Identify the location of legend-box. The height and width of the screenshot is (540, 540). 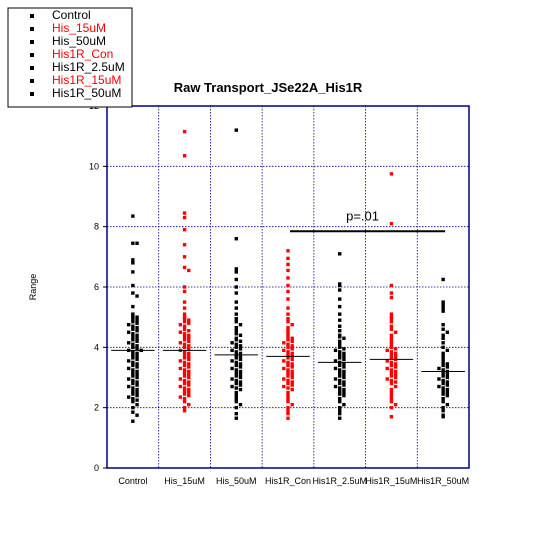
(70, 57).